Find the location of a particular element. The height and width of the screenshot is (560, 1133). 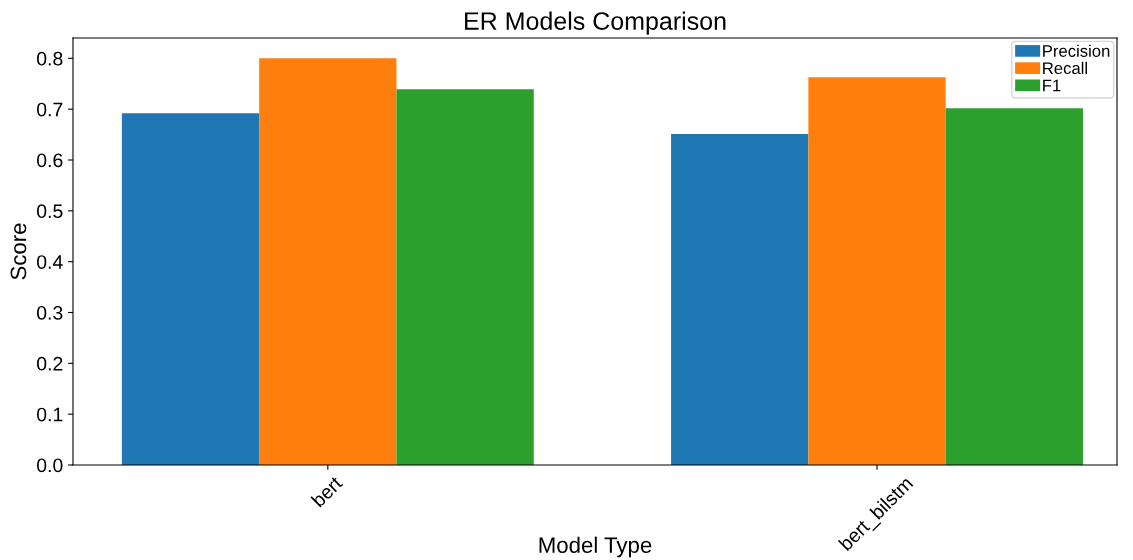

y-tick-label: 0.3 is located at coordinates (50, 312).